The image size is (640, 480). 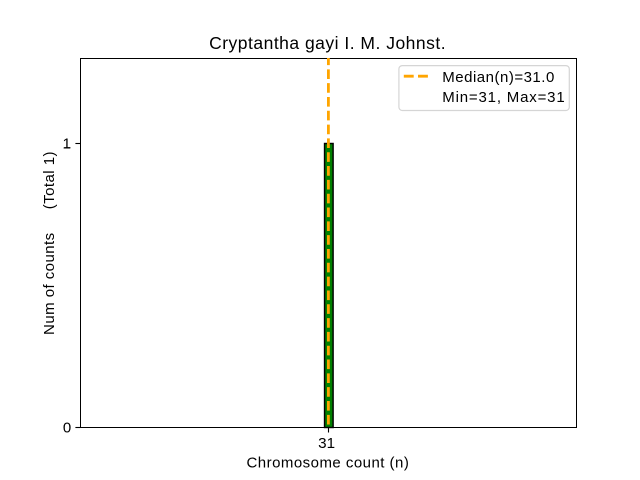 What do you see at coordinates (328, 462) in the screenshot?
I see `svg-text: Chromosome count (n)` at bounding box center [328, 462].